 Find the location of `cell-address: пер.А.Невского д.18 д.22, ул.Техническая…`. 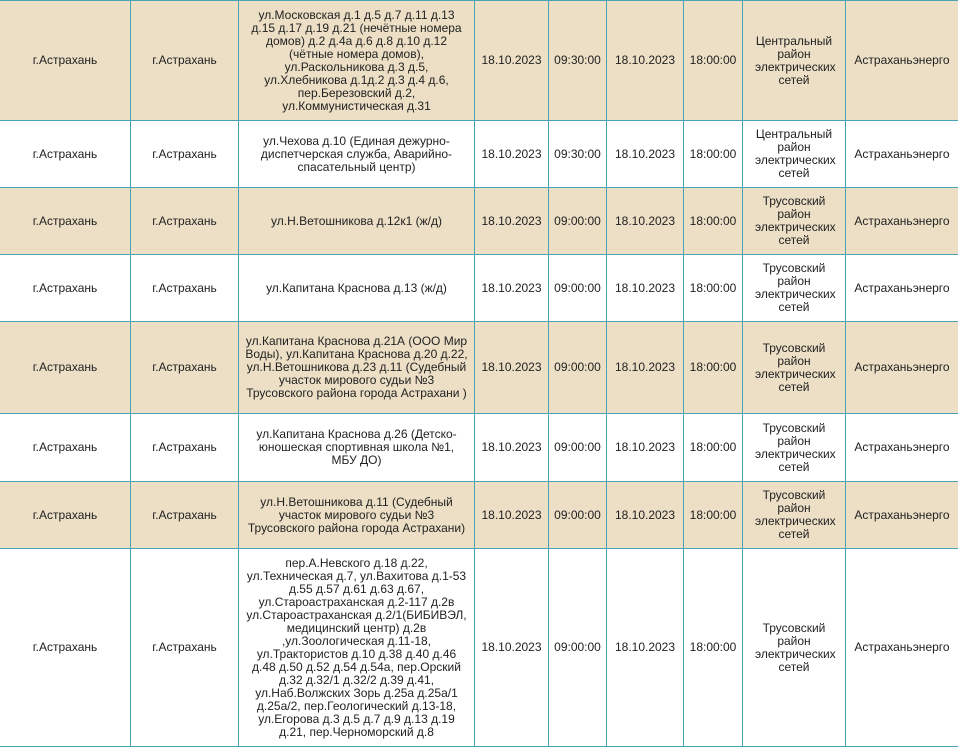

cell-address: пер.А.Невского д.18 д.22, ул.Техническая… is located at coordinates (357, 648).